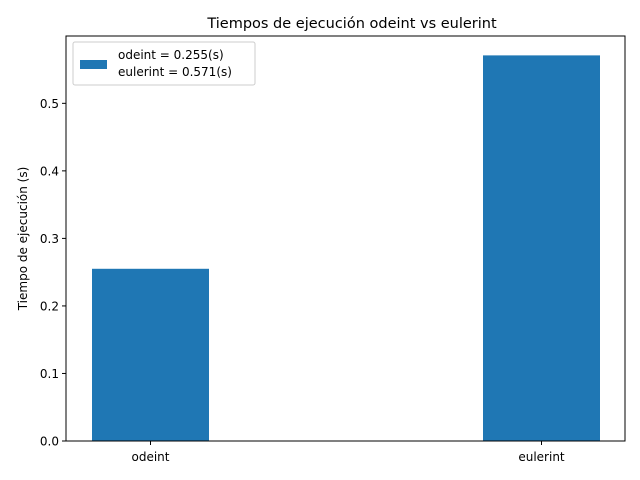 Image resolution: width=640 pixels, height=480 pixels. What do you see at coordinates (175, 72) in the screenshot?
I see `legend-line-2: eulerint = 0.571(s)` at bounding box center [175, 72].